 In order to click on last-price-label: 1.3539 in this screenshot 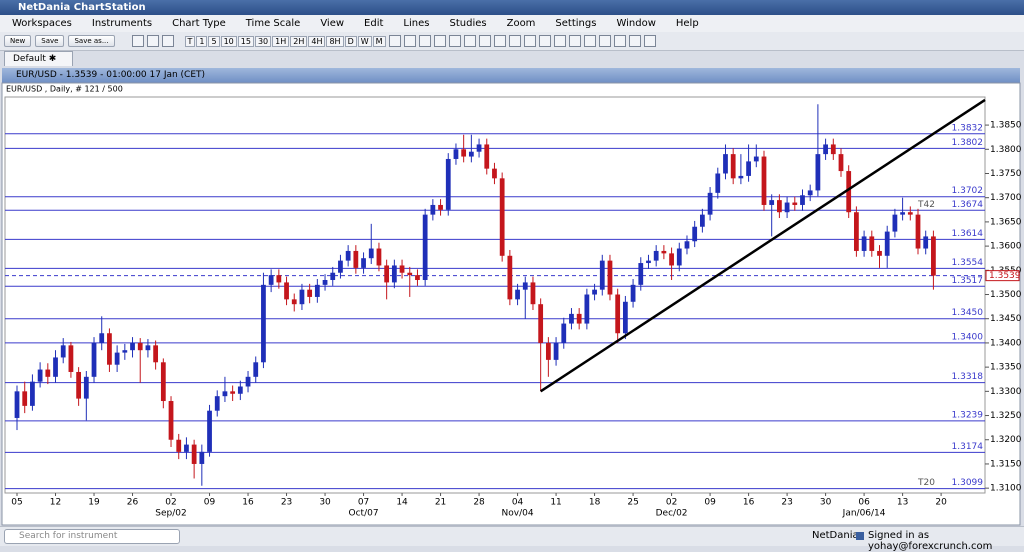, I will do `click(1005, 276)`.